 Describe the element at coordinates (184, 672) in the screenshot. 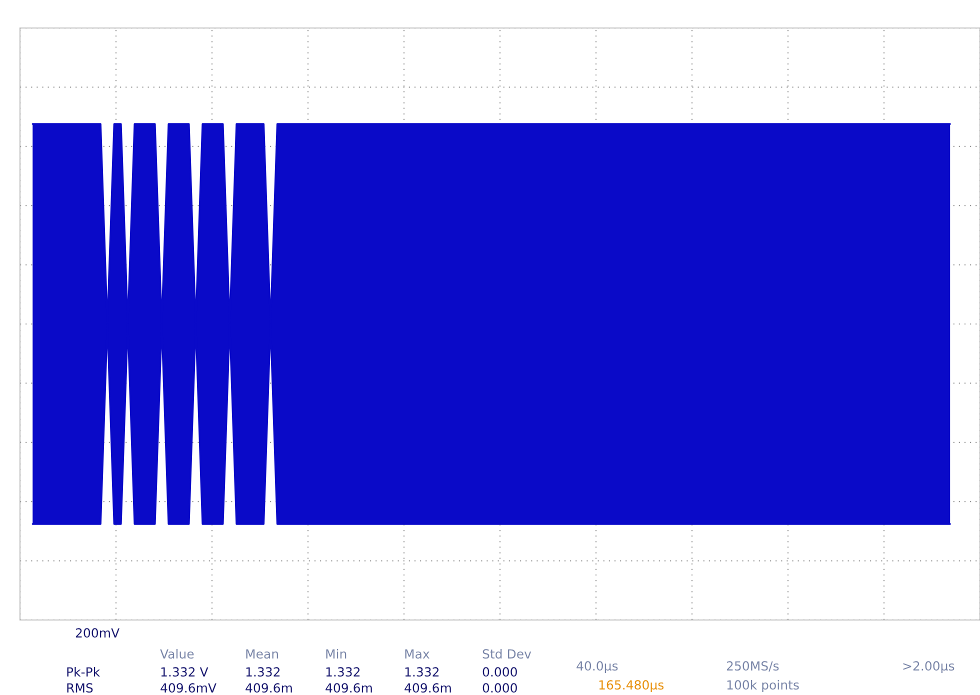

I see `text: 1.332 V` at that location.